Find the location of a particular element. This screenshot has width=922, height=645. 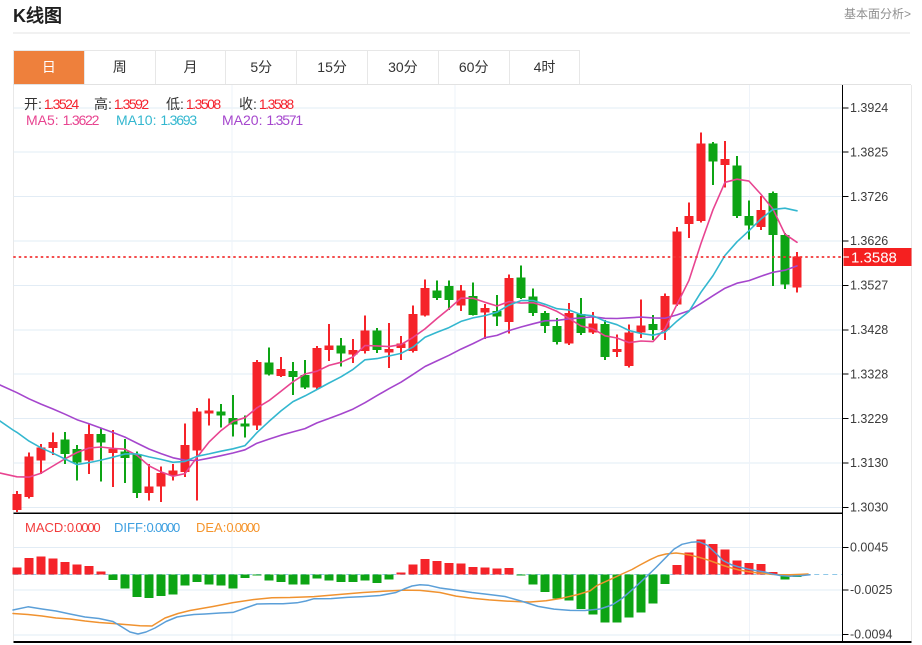

svg-text: 1.3130 is located at coordinates (869, 463).